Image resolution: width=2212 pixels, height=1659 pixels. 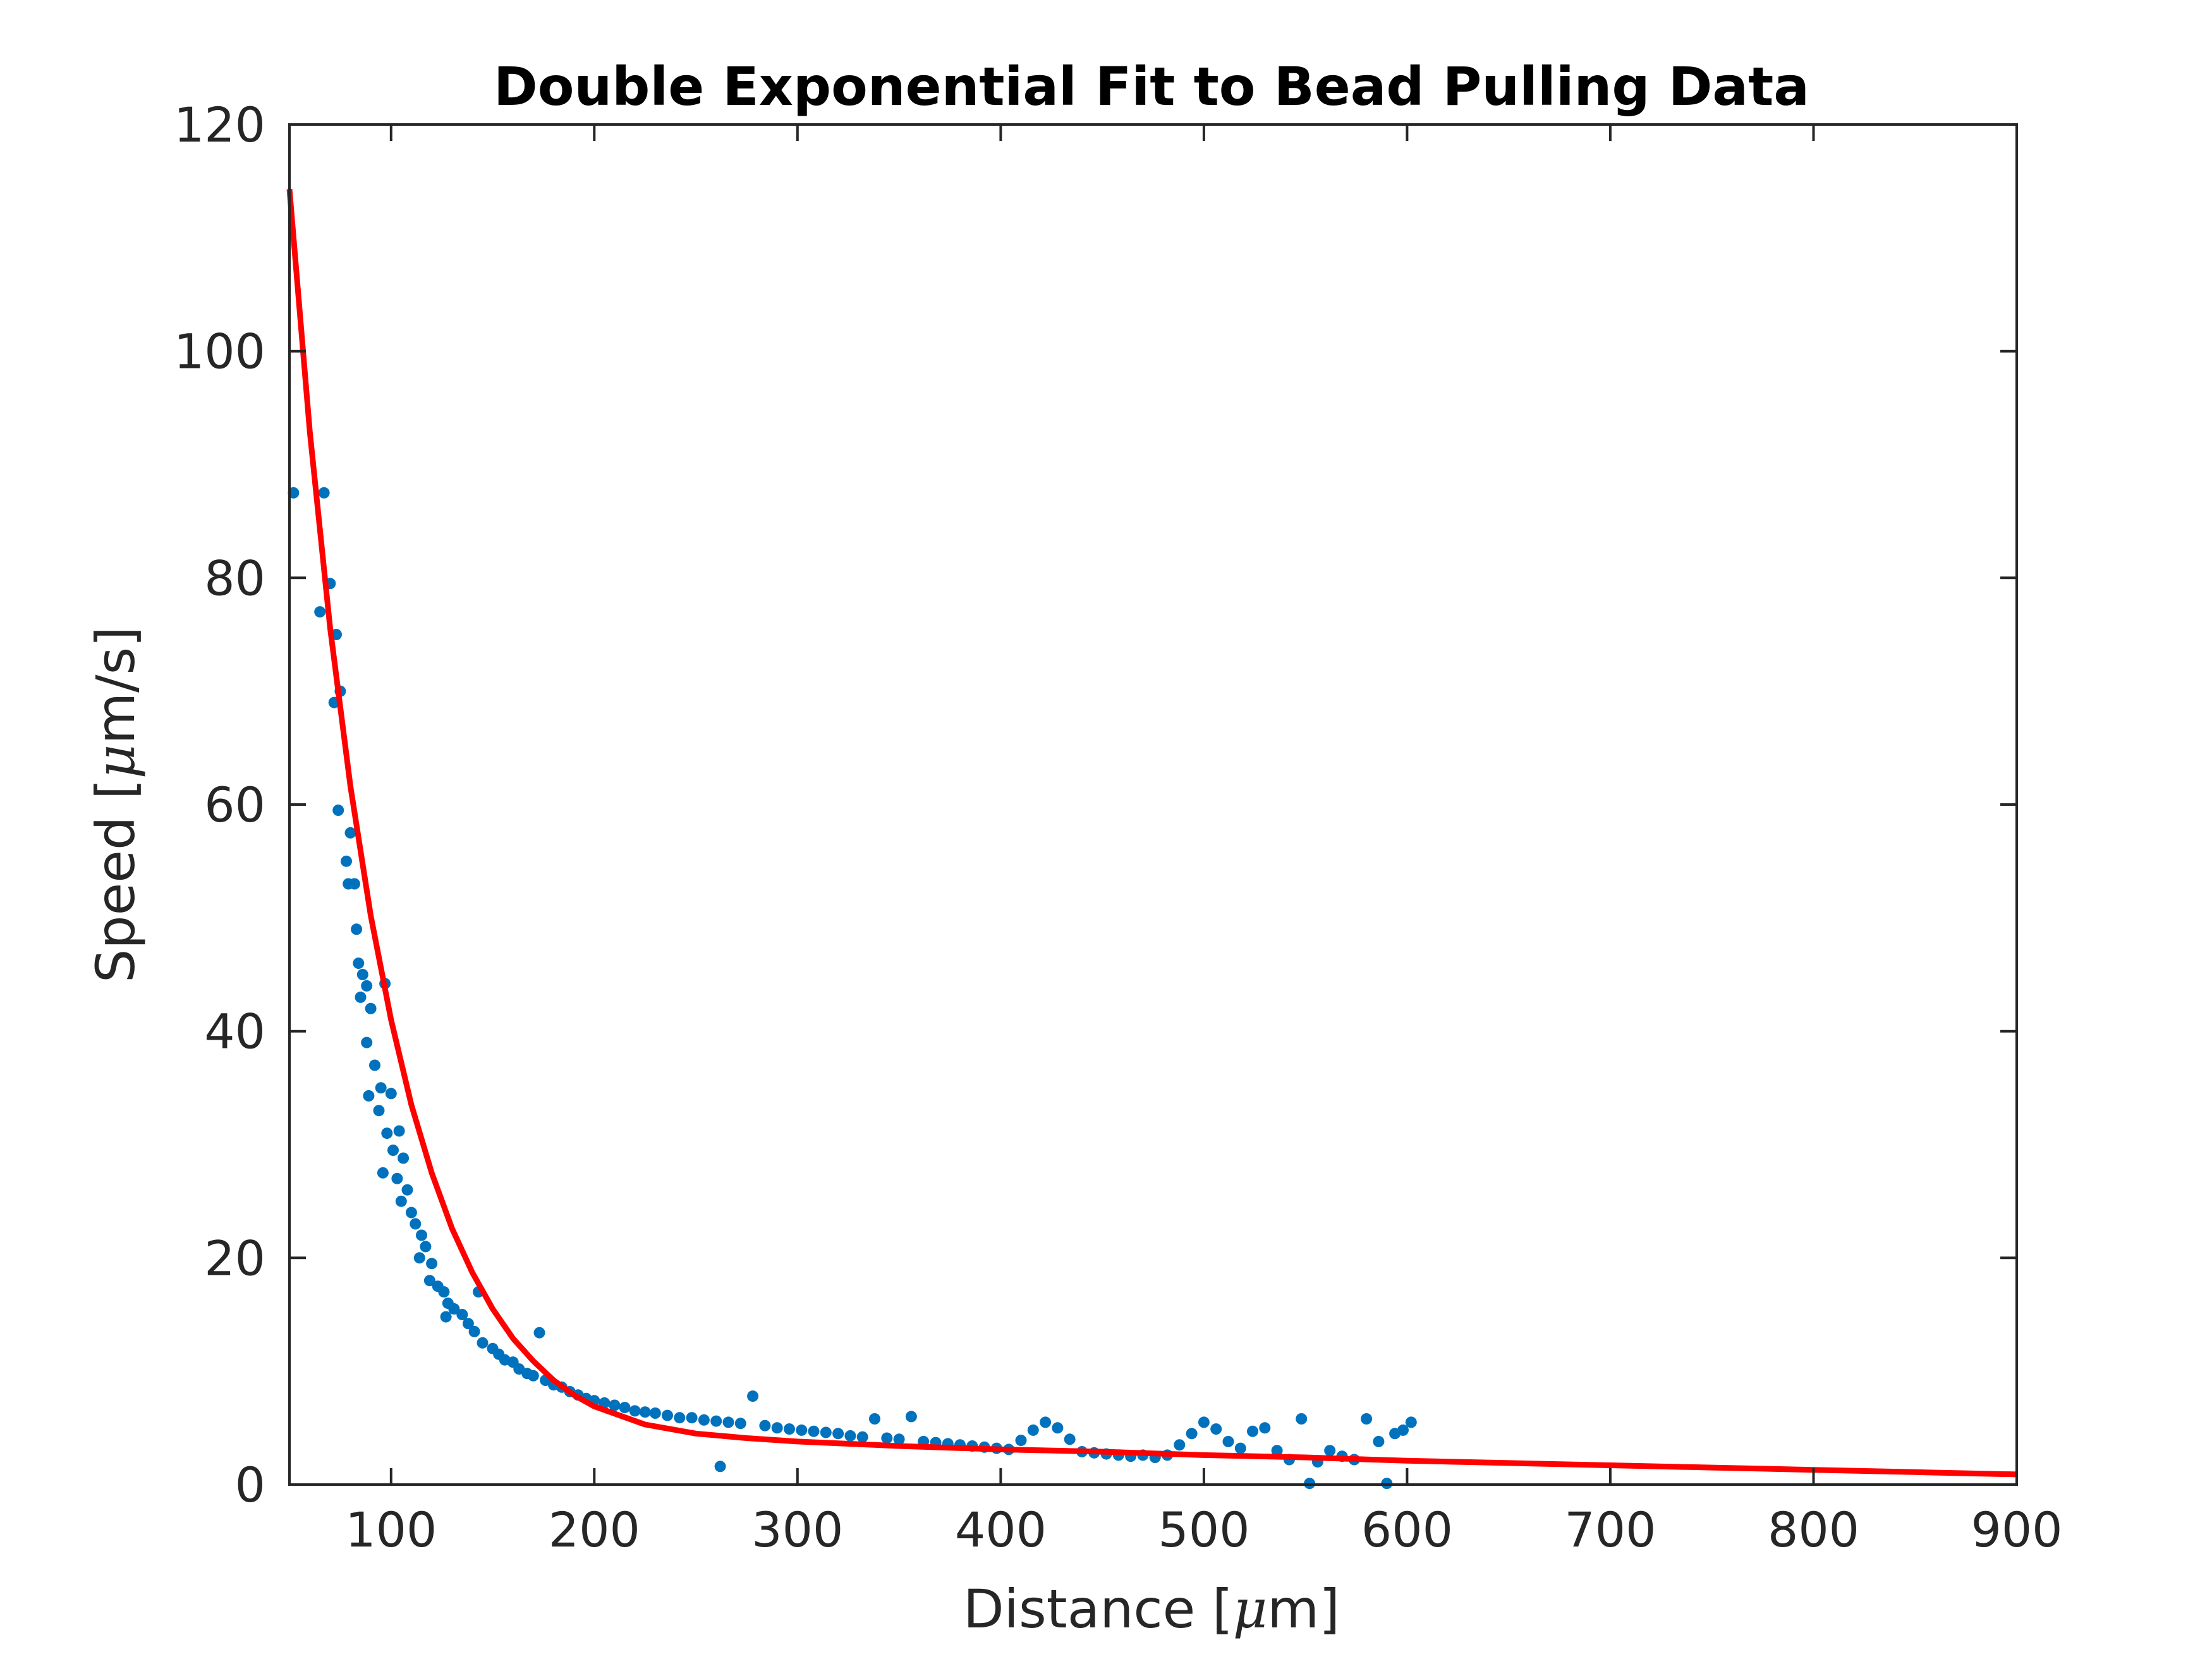 I want to click on y-tick-label: 80, so click(x=234, y=578).